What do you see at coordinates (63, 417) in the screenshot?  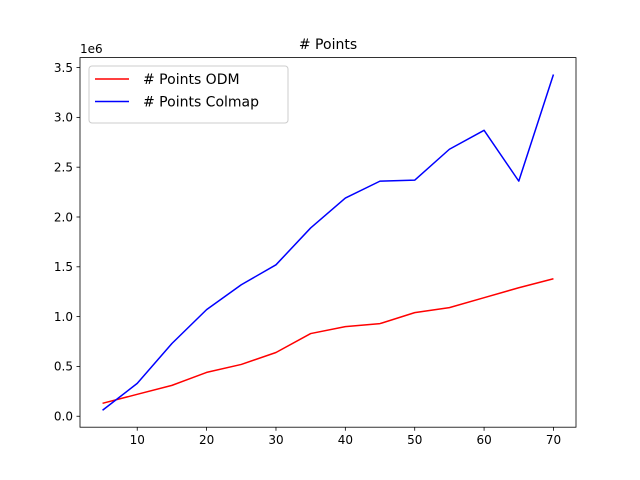 I see `y-tick-label: 0.0` at bounding box center [63, 417].